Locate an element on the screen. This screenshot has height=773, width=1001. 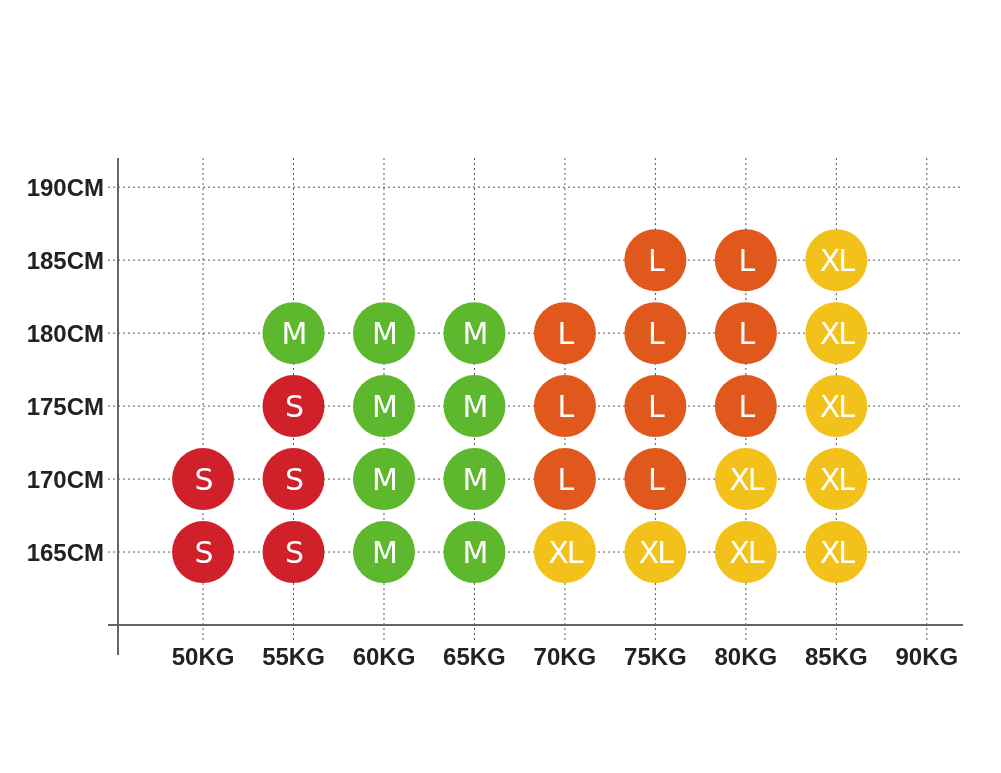
x-tick-label: 85KG is located at coordinates (836, 656).